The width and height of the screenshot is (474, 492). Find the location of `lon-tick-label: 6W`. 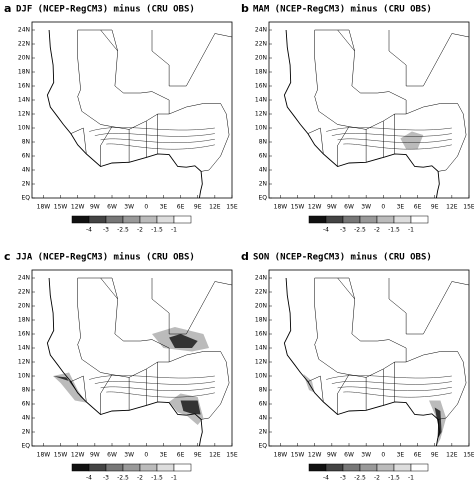

lon-tick-label: 6W is located at coordinates (349, 455).